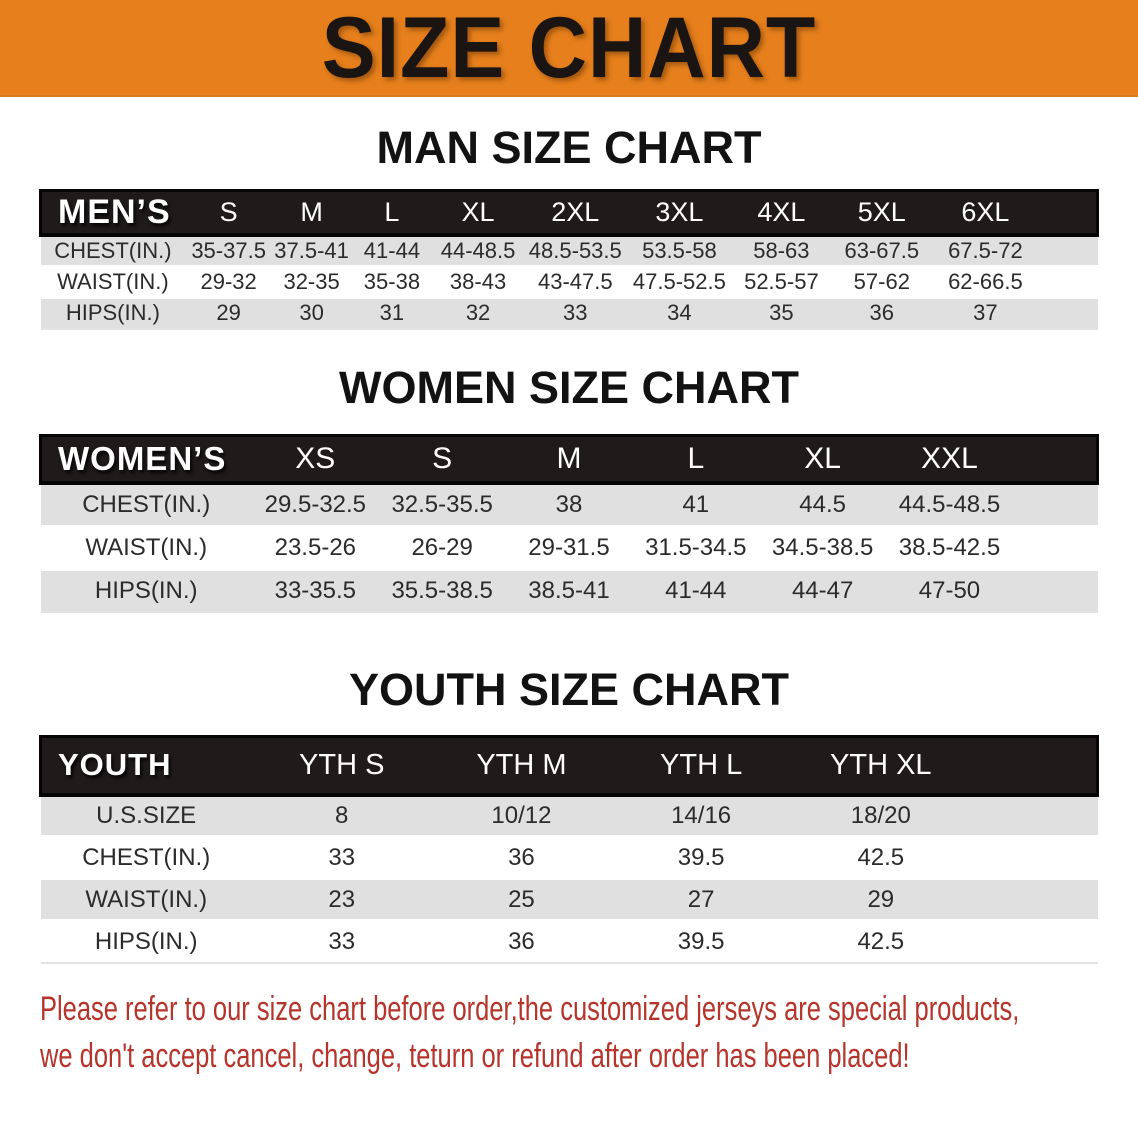 This screenshot has height=1132, width=1138. I want to click on size-value-cell: 44-48.5, so click(478, 250).